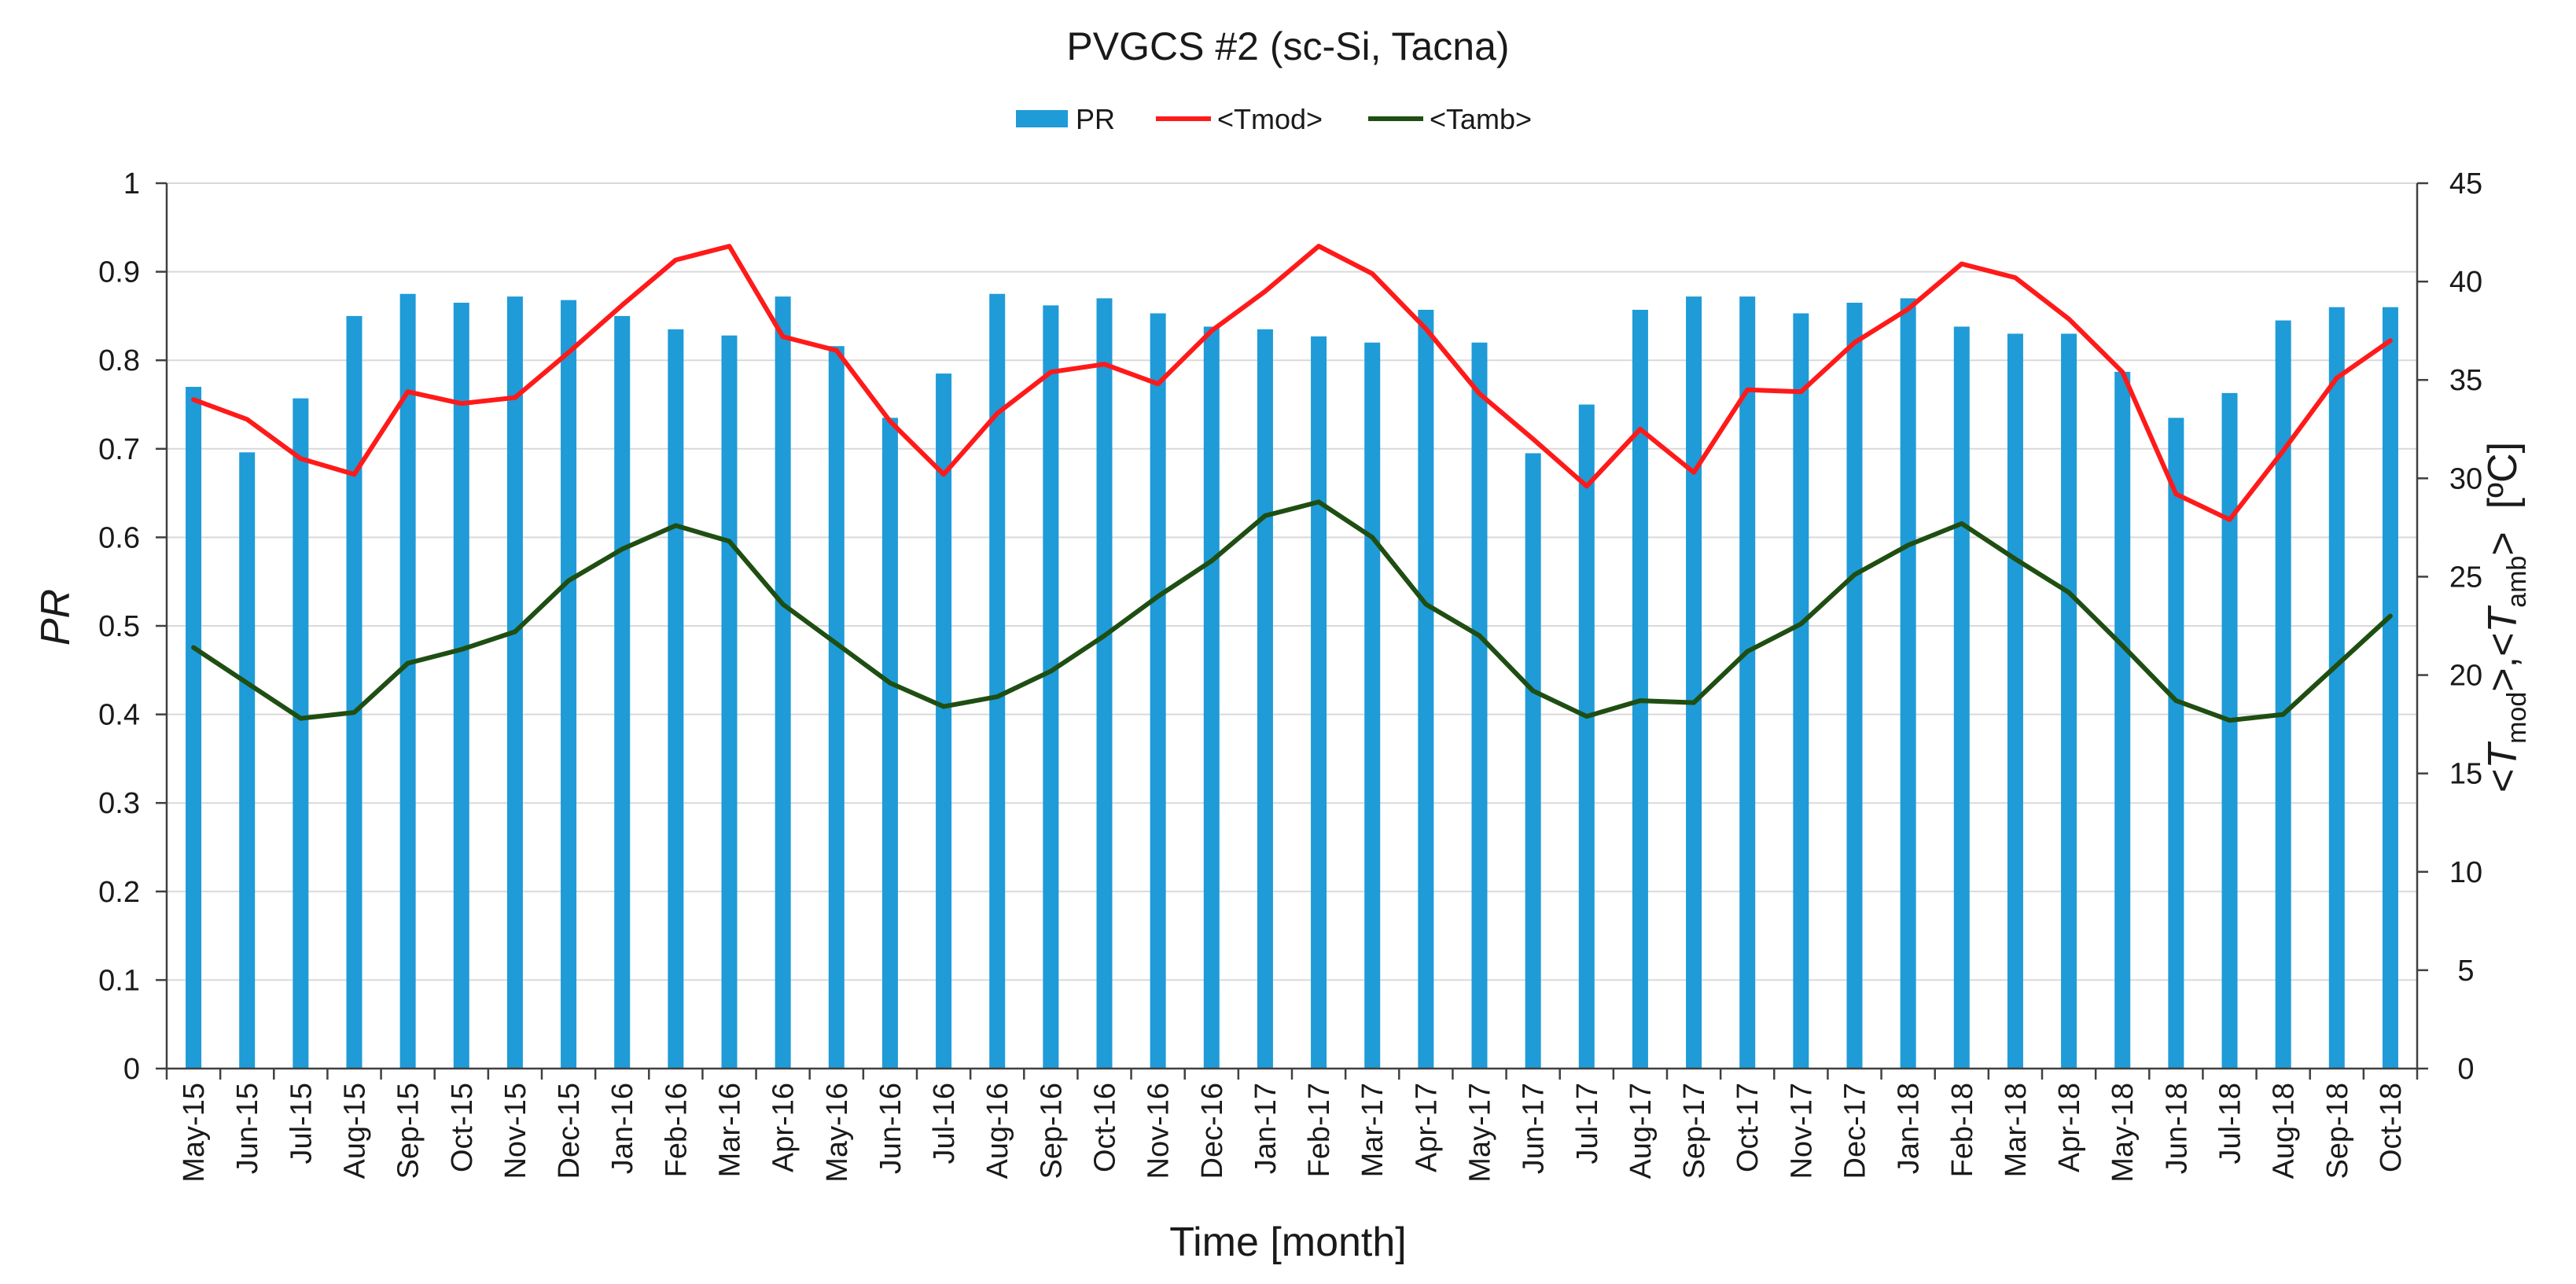 This screenshot has width=2576, height=1284. What do you see at coordinates (1962, 1130) in the screenshot?
I see `x-category-label: Feb-18` at bounding box center [1962, 1130].